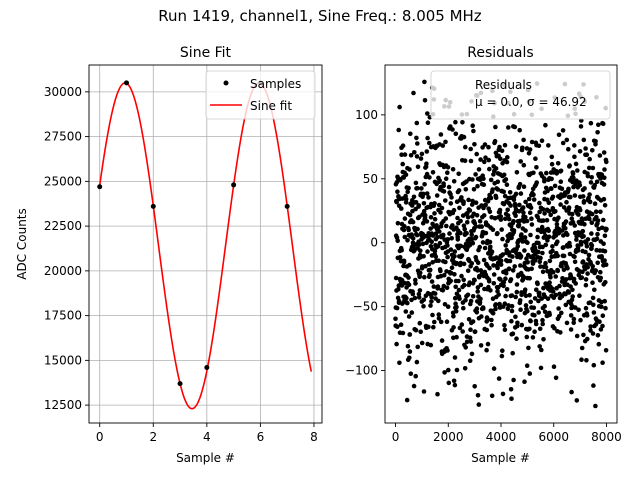 This screenshot has width=640, height=484. What do you see at coordinates (606, 437) in the screenshot?
I see `x-tick-label: 8000` at bounding box center [606, 437].